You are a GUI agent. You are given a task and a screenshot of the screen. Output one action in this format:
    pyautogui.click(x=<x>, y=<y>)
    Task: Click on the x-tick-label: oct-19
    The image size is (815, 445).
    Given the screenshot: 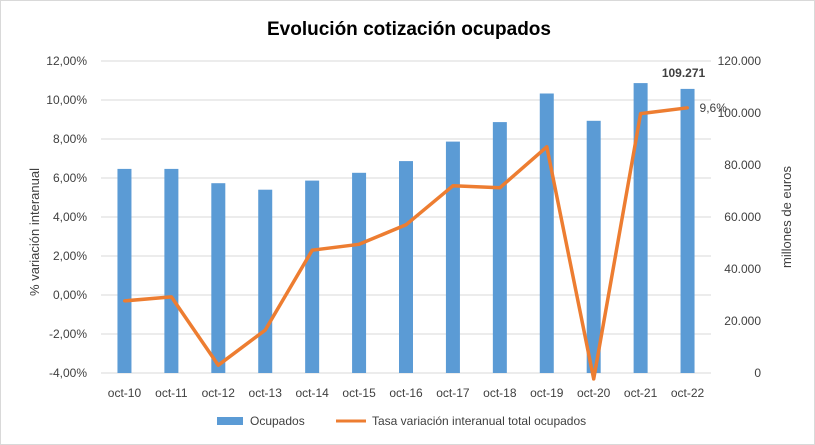 What is the action you would take?
    pyautogui.click(x=547, y=393)
    